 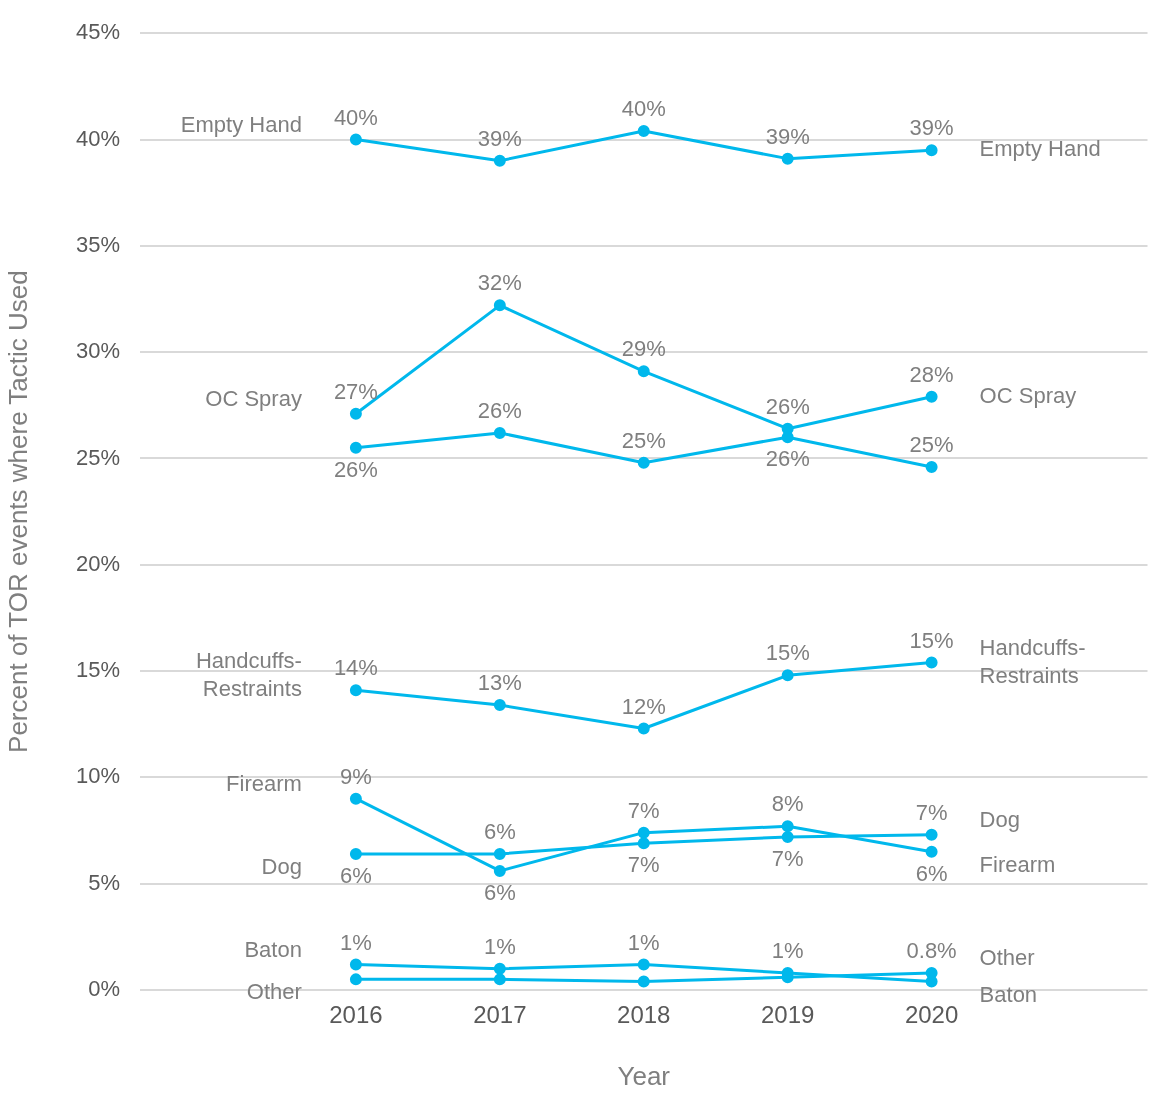 I want to click on y-tick-label: 30%, so click(x=97, y=351).